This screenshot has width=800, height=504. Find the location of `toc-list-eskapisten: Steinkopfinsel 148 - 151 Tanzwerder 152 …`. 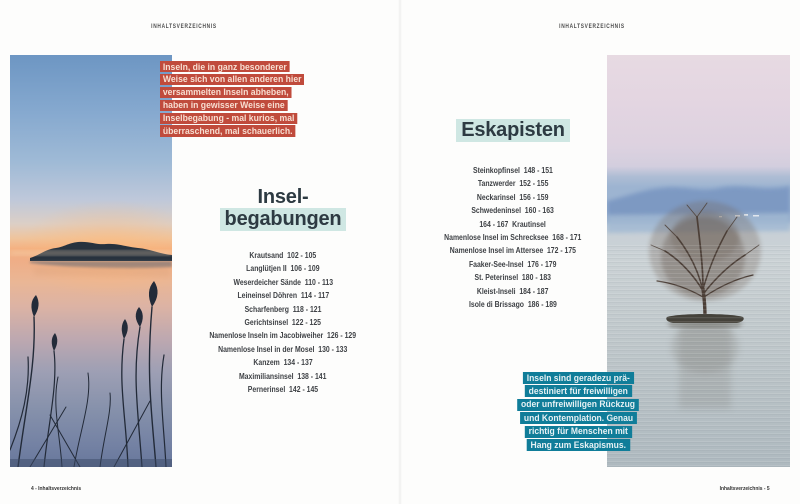

toc-list-eskapisten: Steinkopfinsel 148 - 151 Tanzwerder 152 … is located at coordinates (513, 237).